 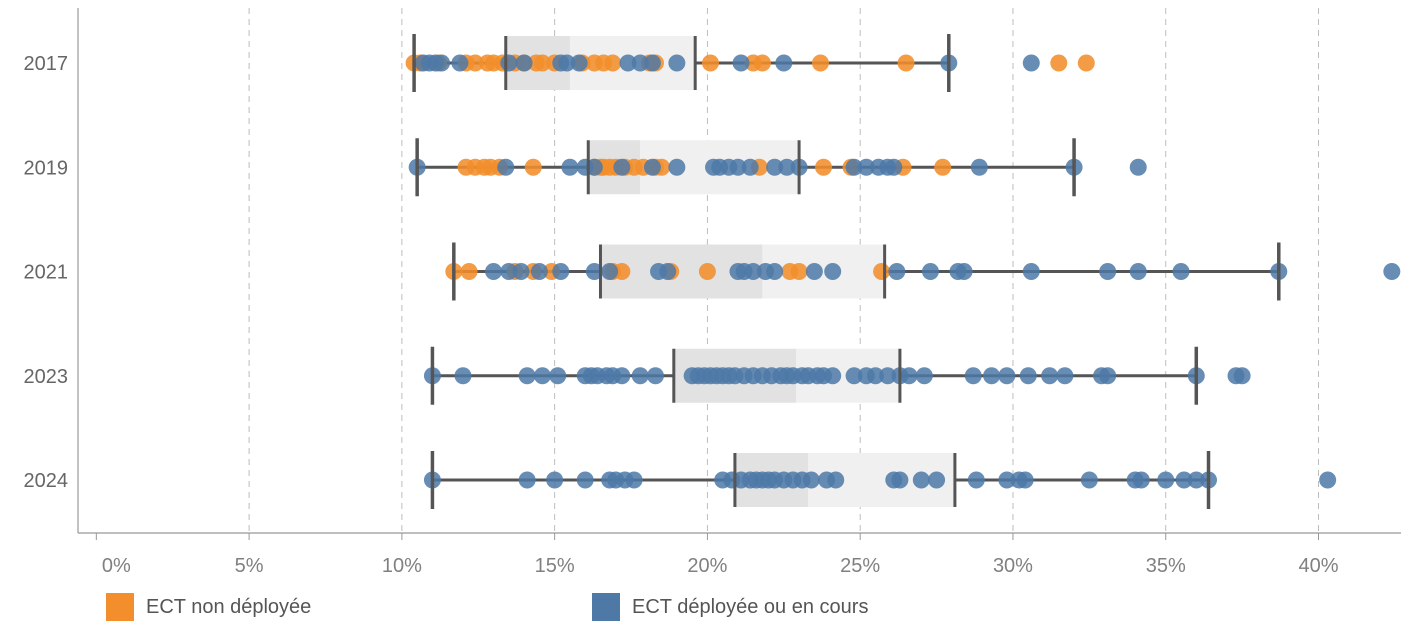 I want to click on legend-label-deployee: ECT déployée ou en cours, so click(x=750, y=606).